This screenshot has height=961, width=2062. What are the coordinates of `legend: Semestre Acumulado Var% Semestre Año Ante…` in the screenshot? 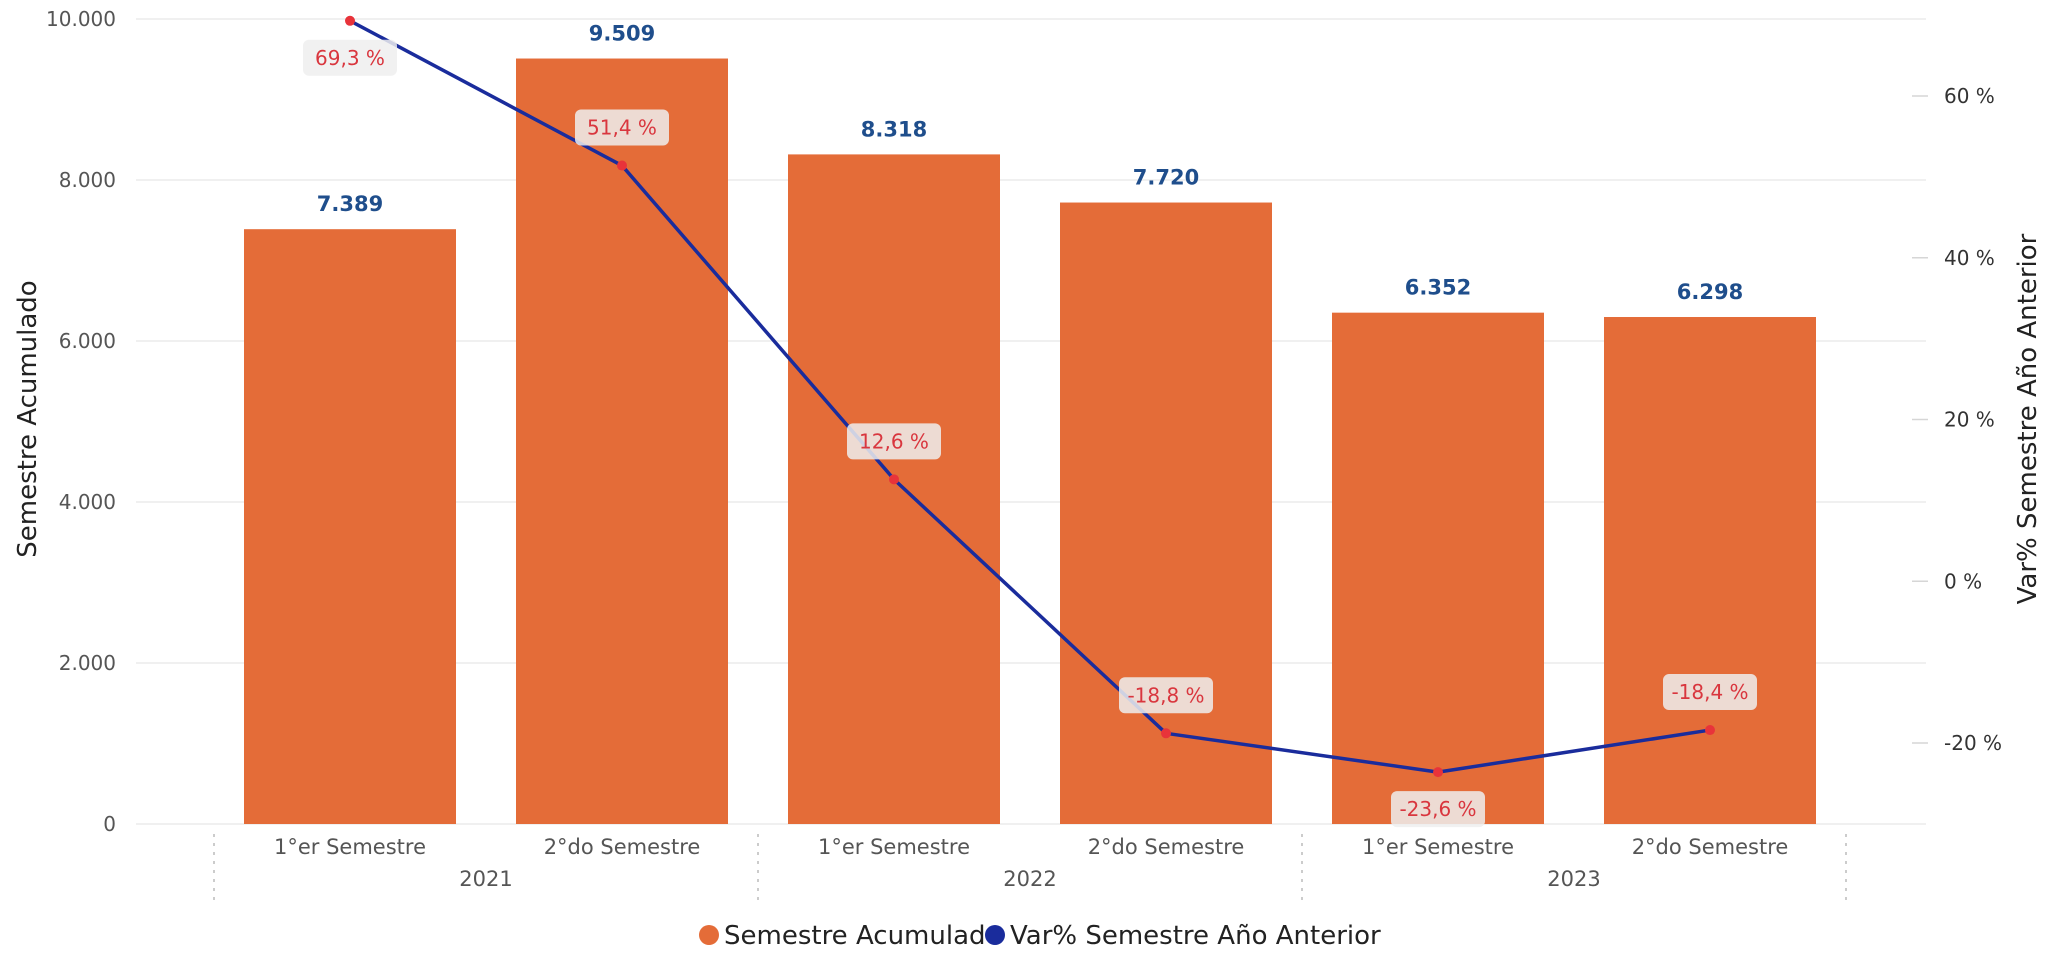 It's located at (1040, 936).